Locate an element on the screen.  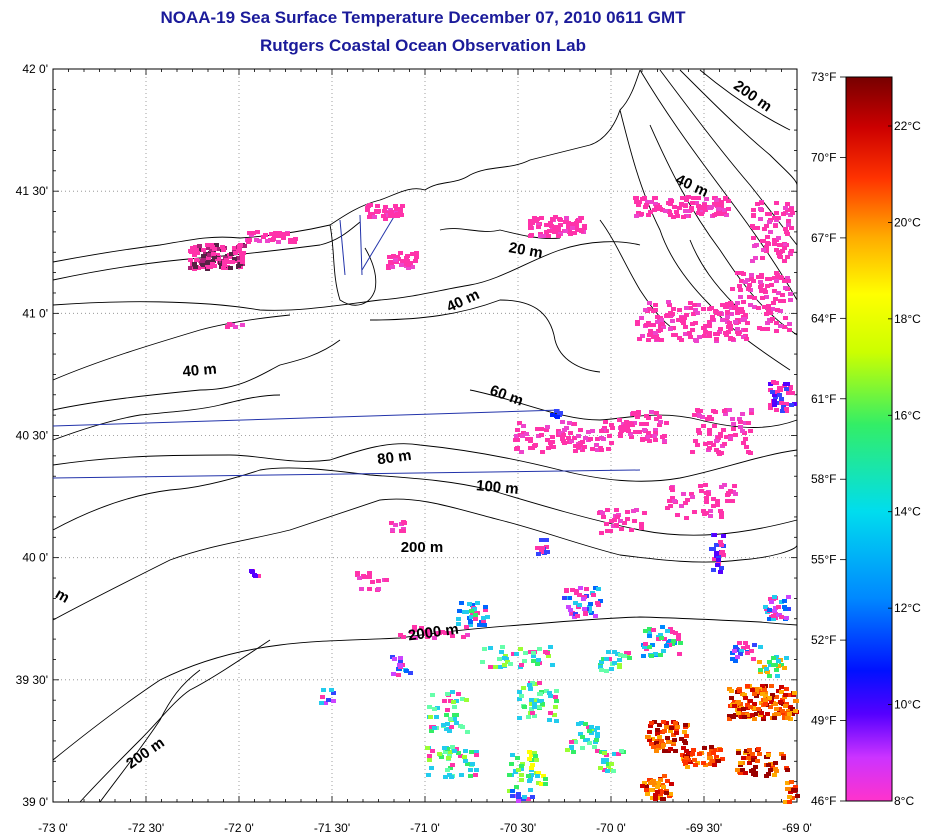
longitude-label: -72 30' is located at coordinates (146, 828).